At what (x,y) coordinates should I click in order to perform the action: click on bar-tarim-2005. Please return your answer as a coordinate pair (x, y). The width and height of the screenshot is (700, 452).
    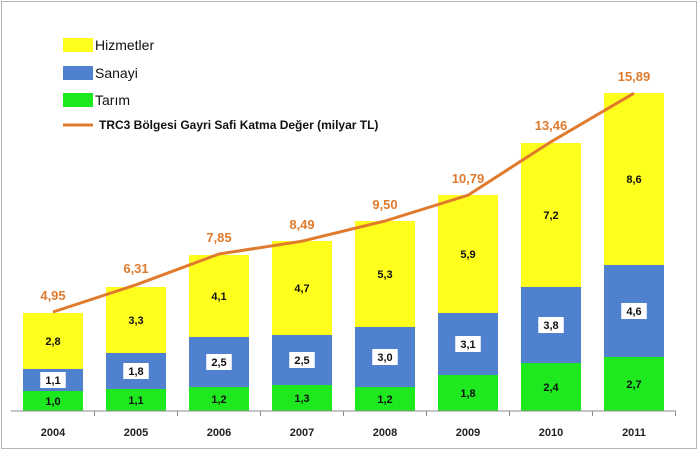
    Looking at the image, I should click on (136, 400).